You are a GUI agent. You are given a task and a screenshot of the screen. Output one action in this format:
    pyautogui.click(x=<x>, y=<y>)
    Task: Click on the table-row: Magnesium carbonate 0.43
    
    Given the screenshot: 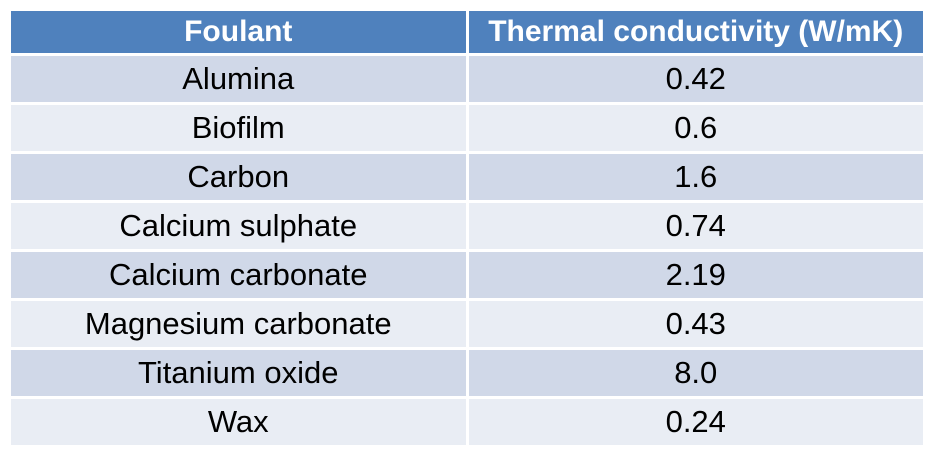 What is the action you would take?
    pyautogui.click(x=467, y=324)
    